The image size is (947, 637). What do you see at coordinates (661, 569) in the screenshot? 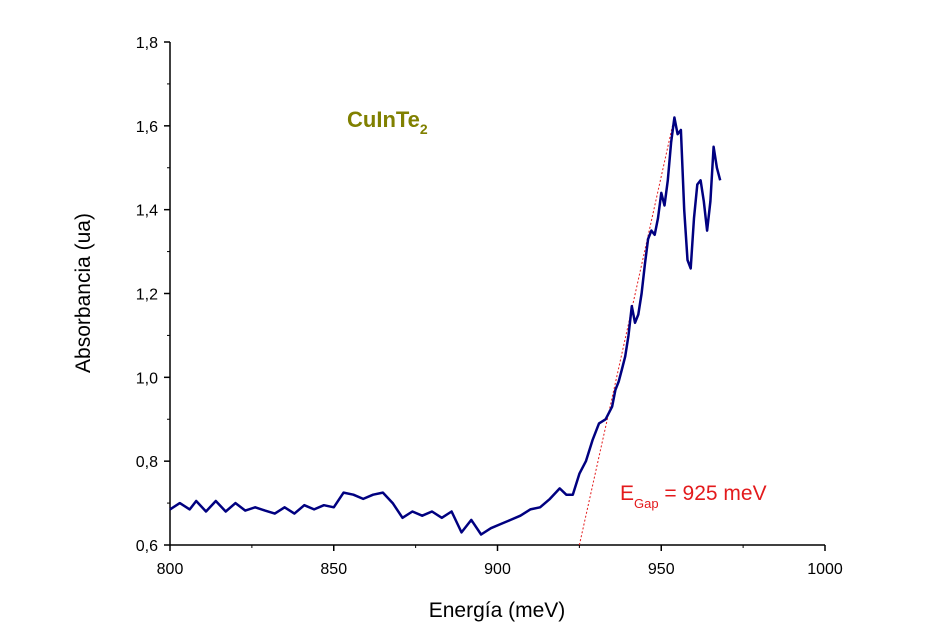
I see `x-tick-label: 950` at bounding box center [661, 569].